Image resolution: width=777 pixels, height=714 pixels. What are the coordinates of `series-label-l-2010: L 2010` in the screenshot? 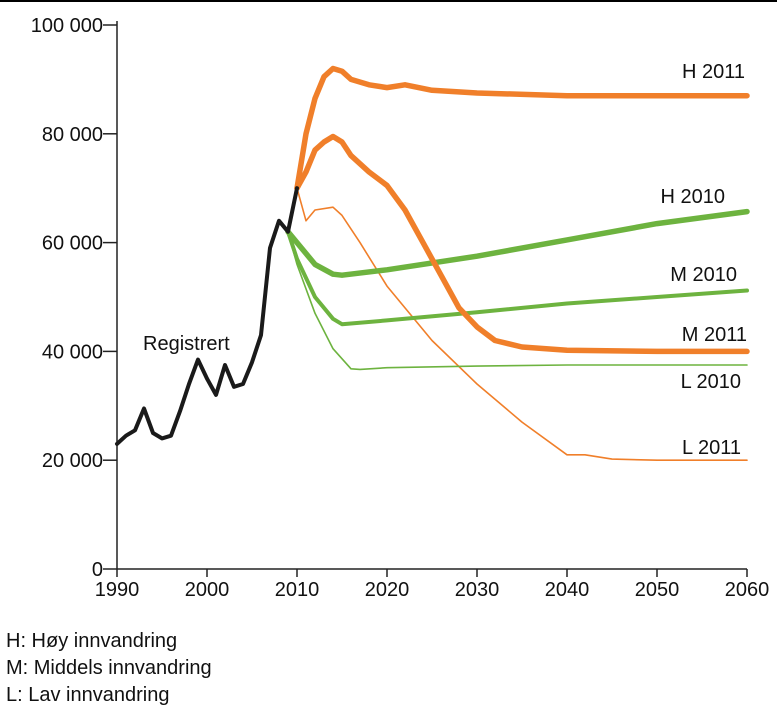 It's located at (711, 382).